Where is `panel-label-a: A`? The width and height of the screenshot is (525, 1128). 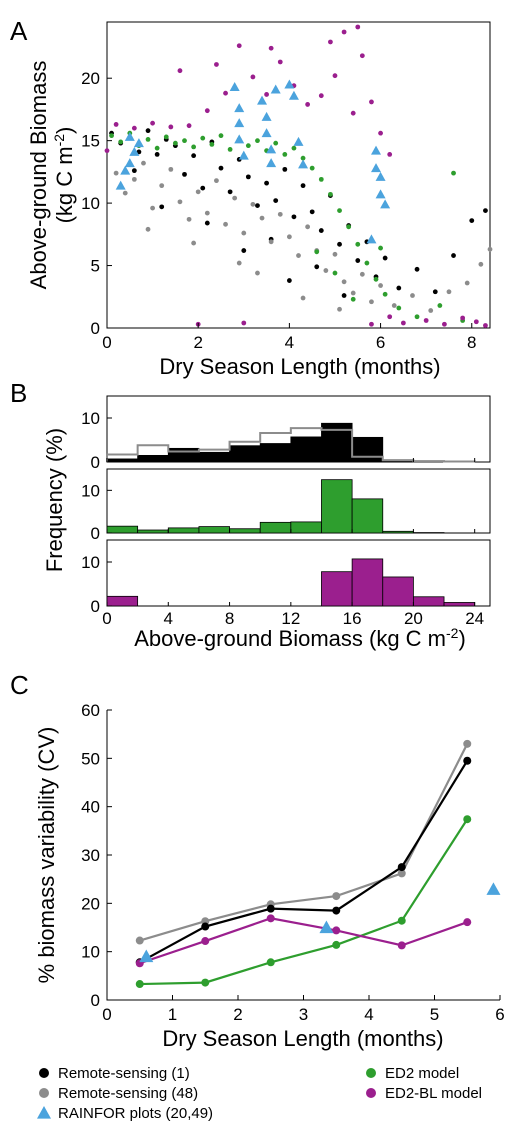 panel-label-a: A is located at coordinates (19, 31).